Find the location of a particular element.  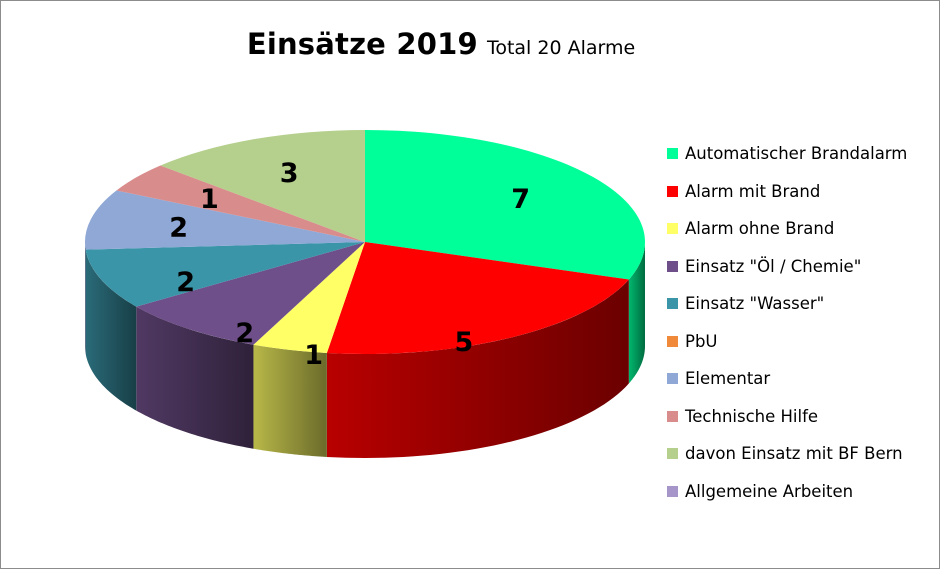

data-label-technische-hilfe: 1 is located at coordinates (209, 199).